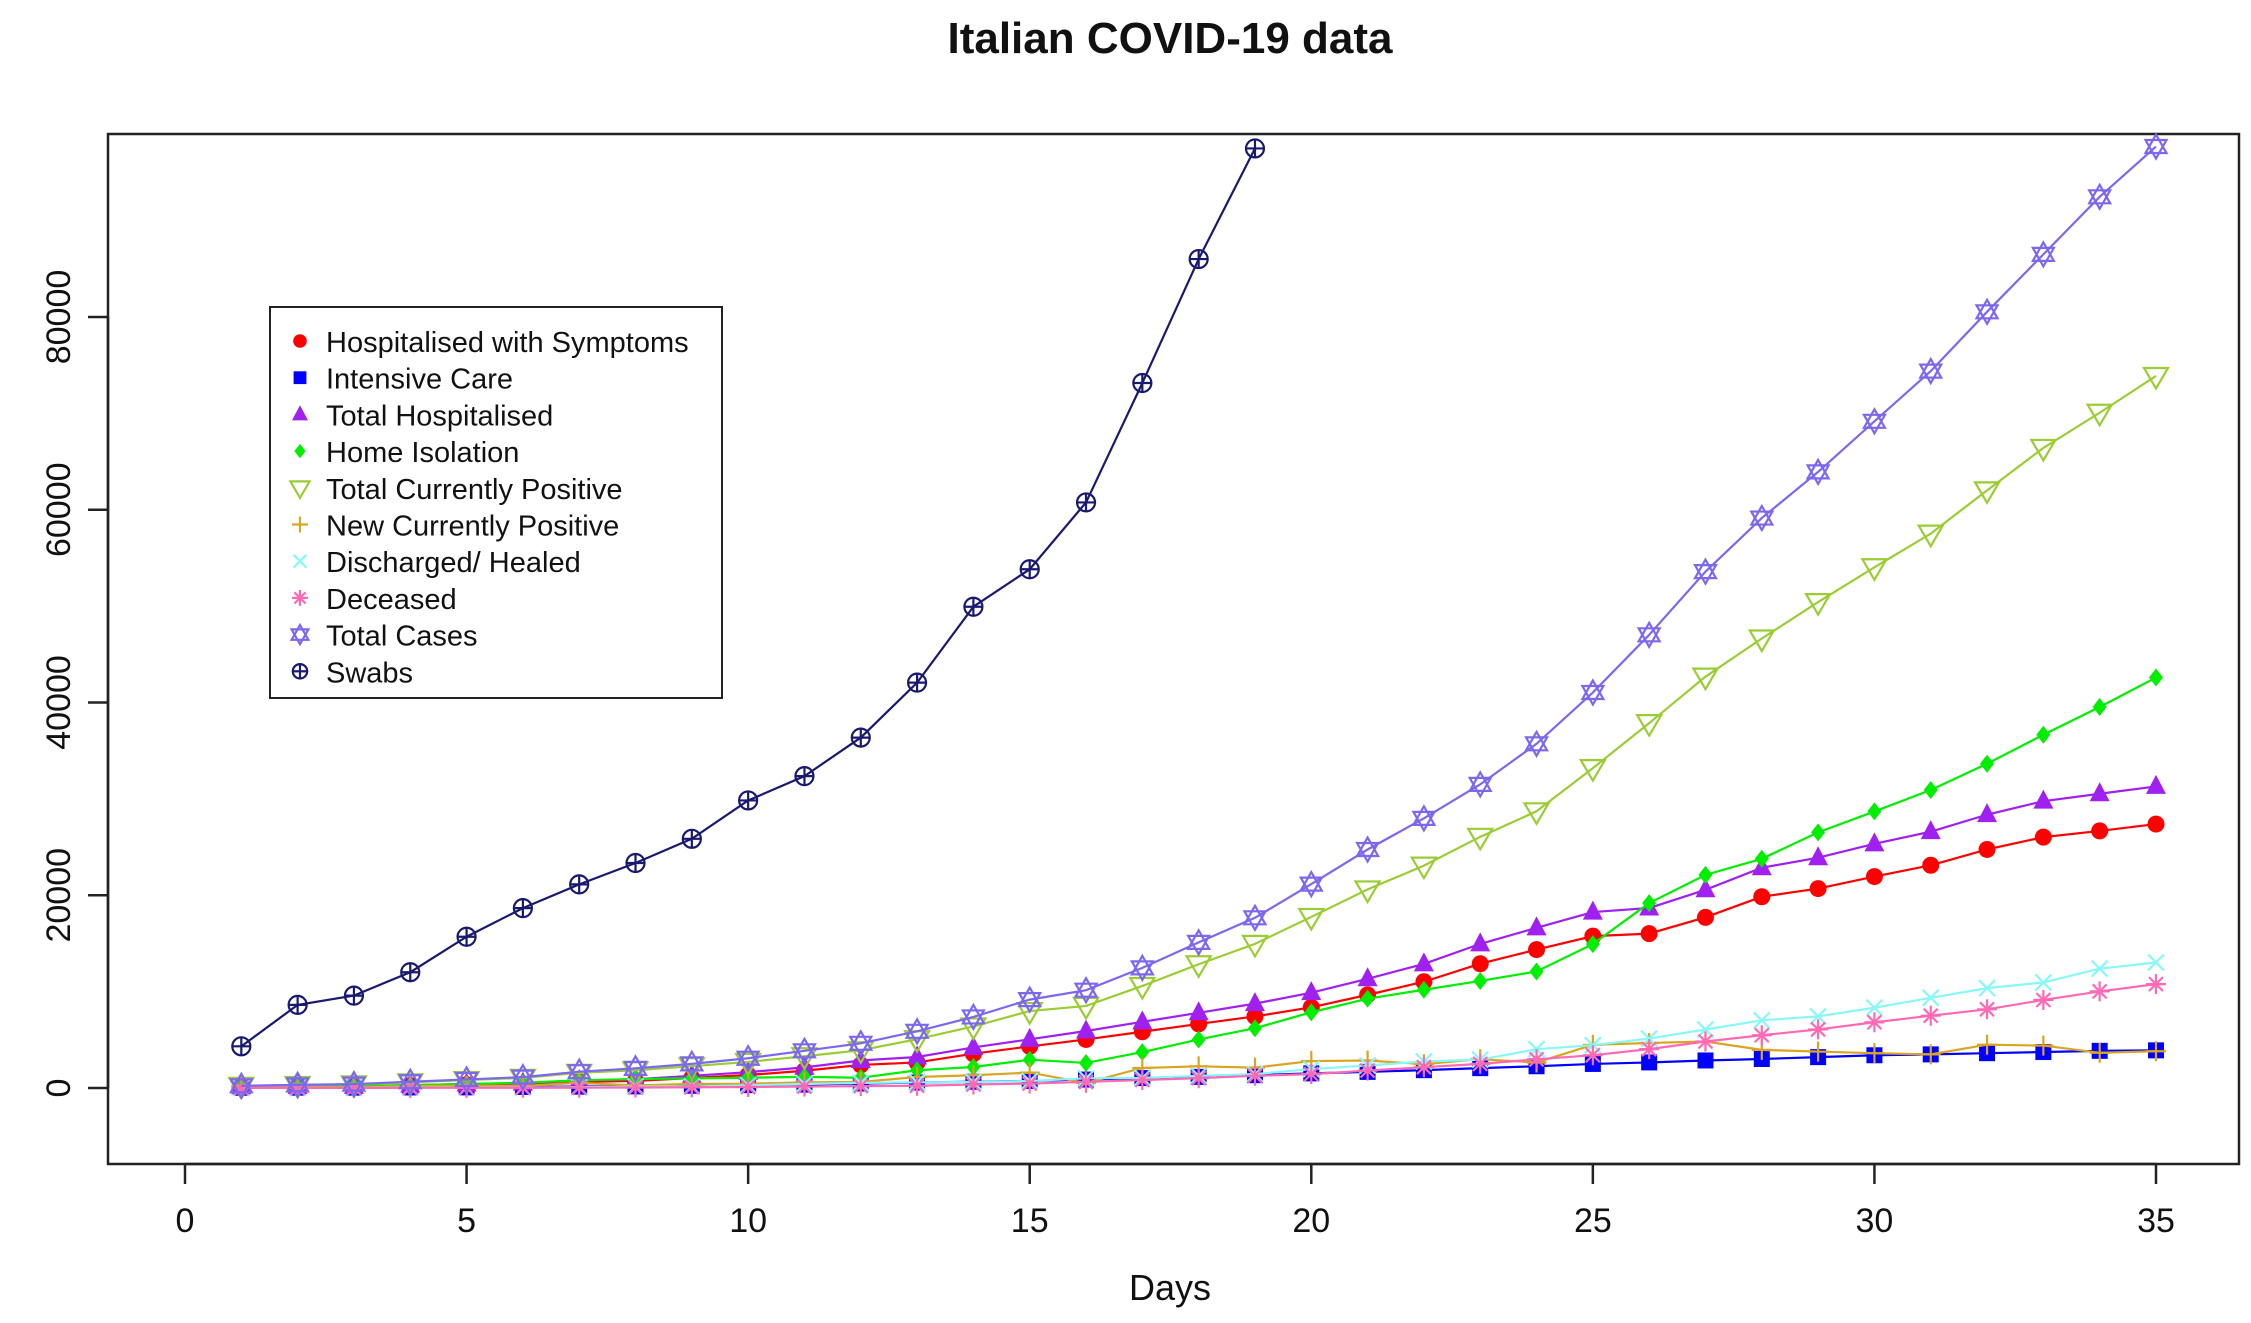  Describe the element at coordinates (507, 343) in the screenshot. I see `legend-label: Hospitalised with Symptoms` at that location.